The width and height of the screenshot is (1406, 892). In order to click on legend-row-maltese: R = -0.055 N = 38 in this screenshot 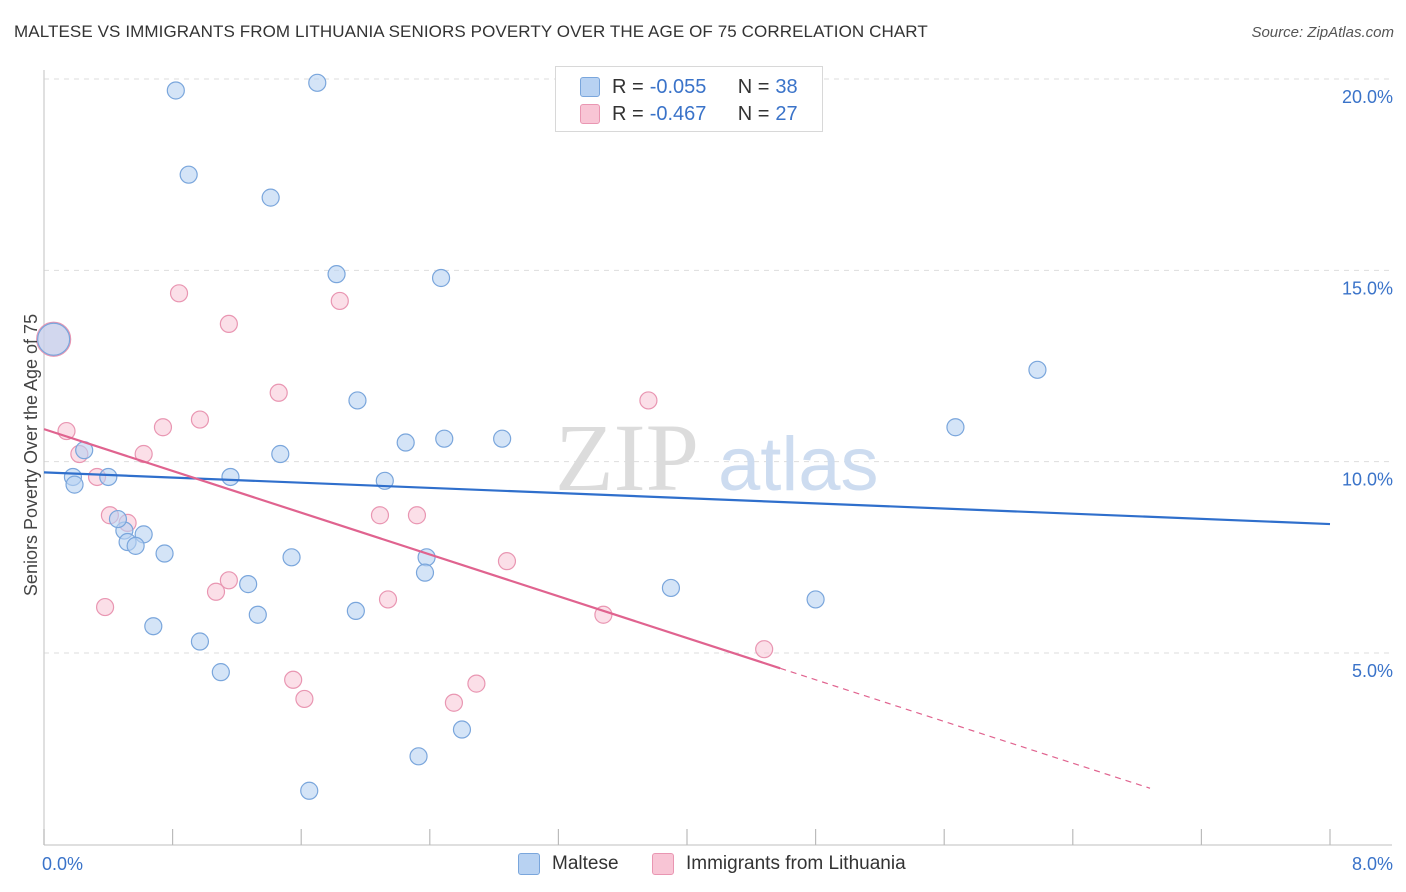, I will do `click(689, 87)`.